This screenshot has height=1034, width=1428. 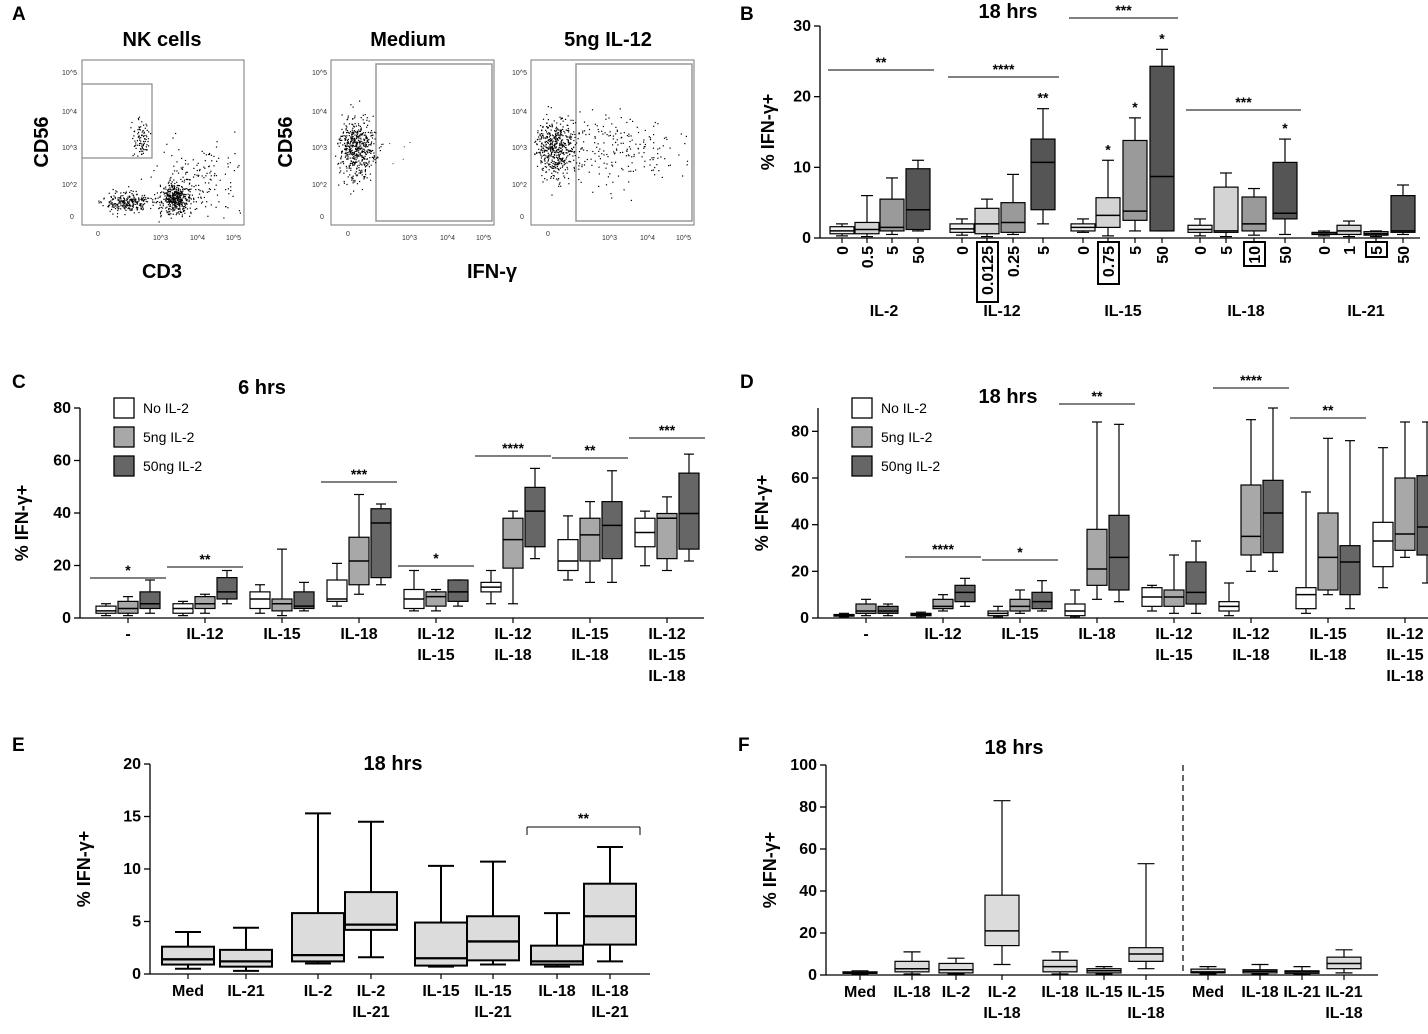 I want to click on flow-title-nk-cells: NK cells, so click(x=162, y=40).